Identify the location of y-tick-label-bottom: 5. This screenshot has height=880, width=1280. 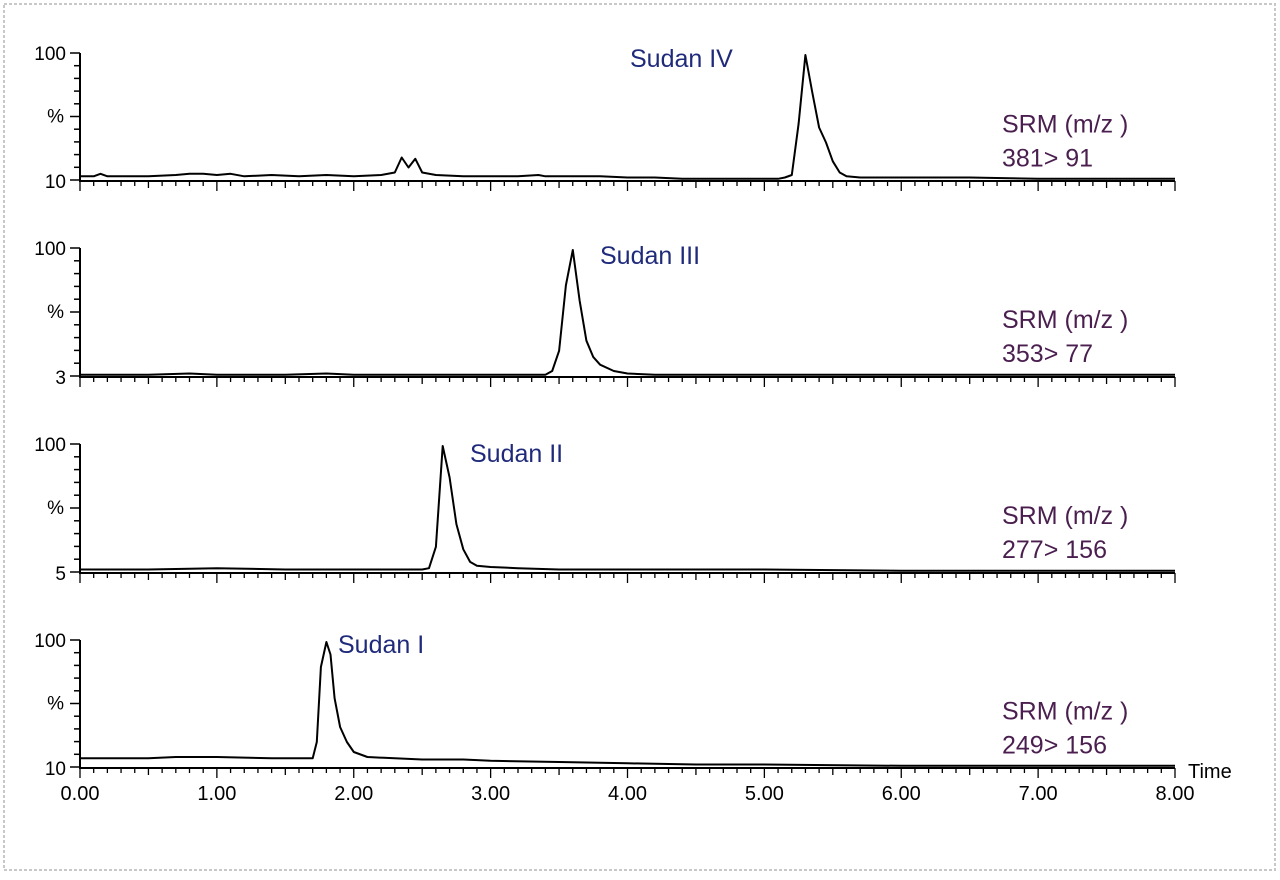
(60, 574).